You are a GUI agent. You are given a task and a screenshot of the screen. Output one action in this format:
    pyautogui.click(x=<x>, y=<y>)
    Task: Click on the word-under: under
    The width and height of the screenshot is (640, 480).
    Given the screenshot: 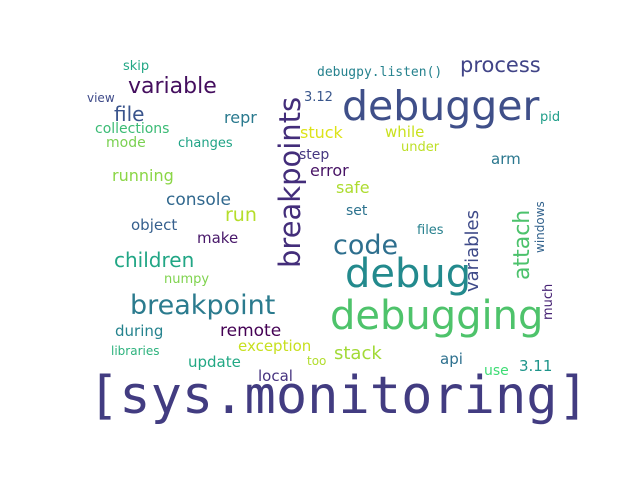 What is the action you would take?
    pyautogui.click(x=420, y=147)
    